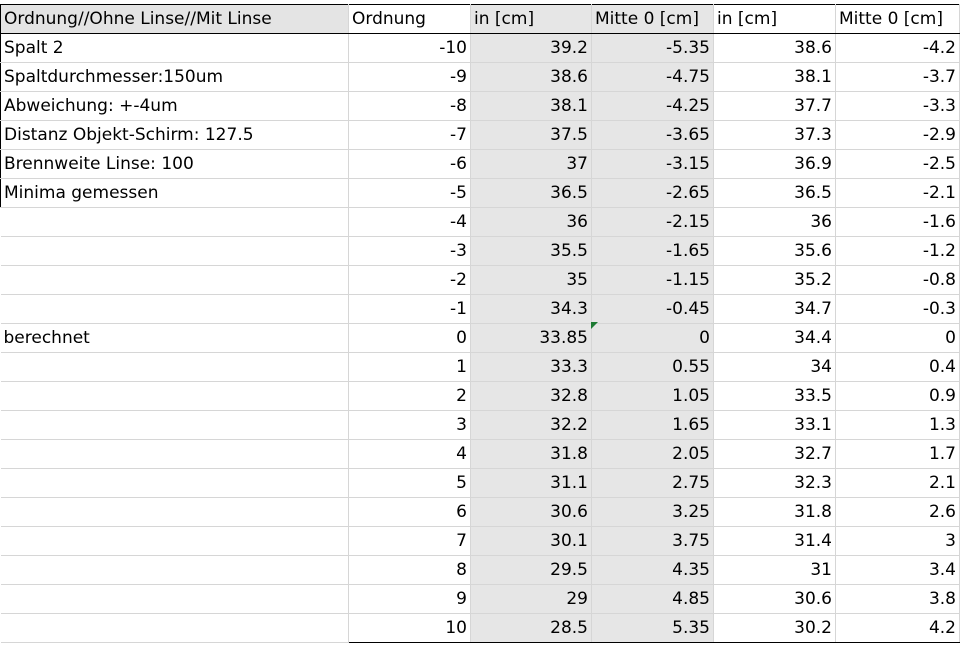 The height and width of the screenshot is (647, 960). I want to click on mit-in-cell: 32.7, so click(774, 454).